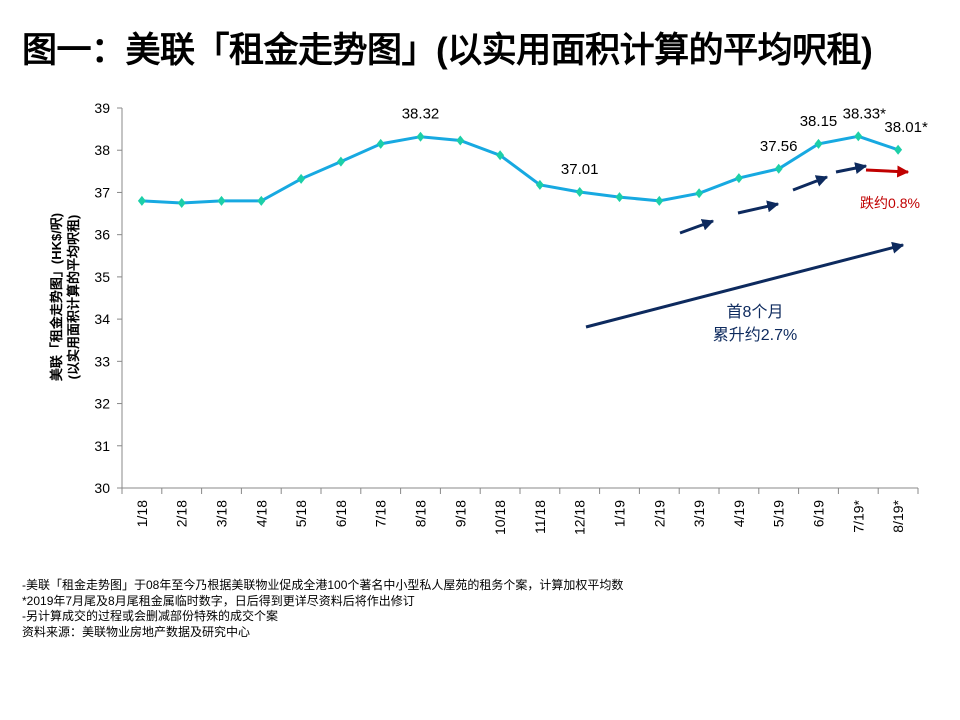 Image resolution: width=960 pixels, height=720 pixels. What do you see at coordinates (865, 113) in the screenshot?
I see `data-label: 38.33*` at bounding box center [865, 113].